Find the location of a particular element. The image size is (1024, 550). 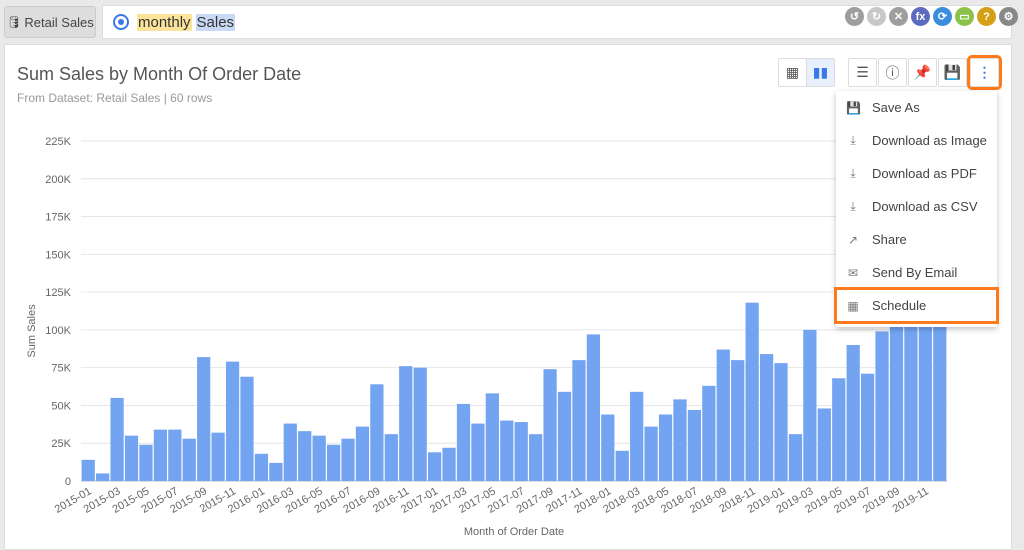

email-icon: ✉ is located at coordinates (853, 272).